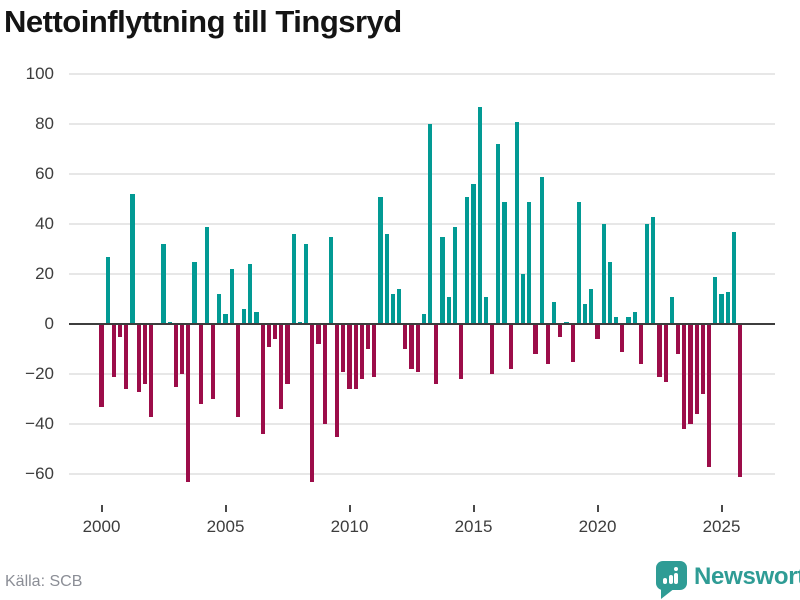 Image resolution: width=800 pixels, height=600 pixels. Describe the element at coordinates (44, 123) in the screenshot. I see `y-axis-tick-label: 80` at that location.